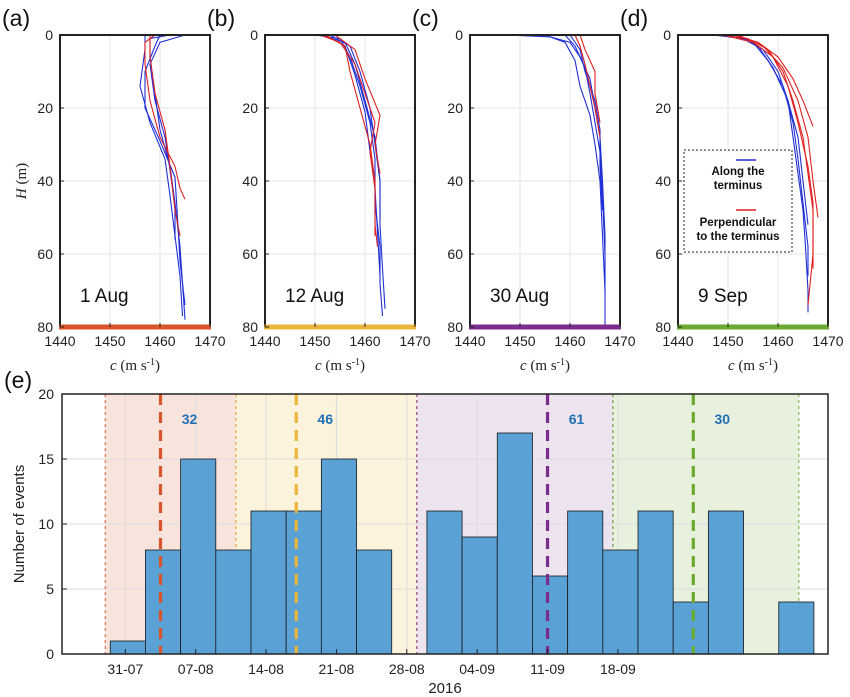 This screenshot has width=850, height=697. Describe the element at coordinates (196, 669) in the screenshot. I see `x-tick-label: 07-08` at that location.